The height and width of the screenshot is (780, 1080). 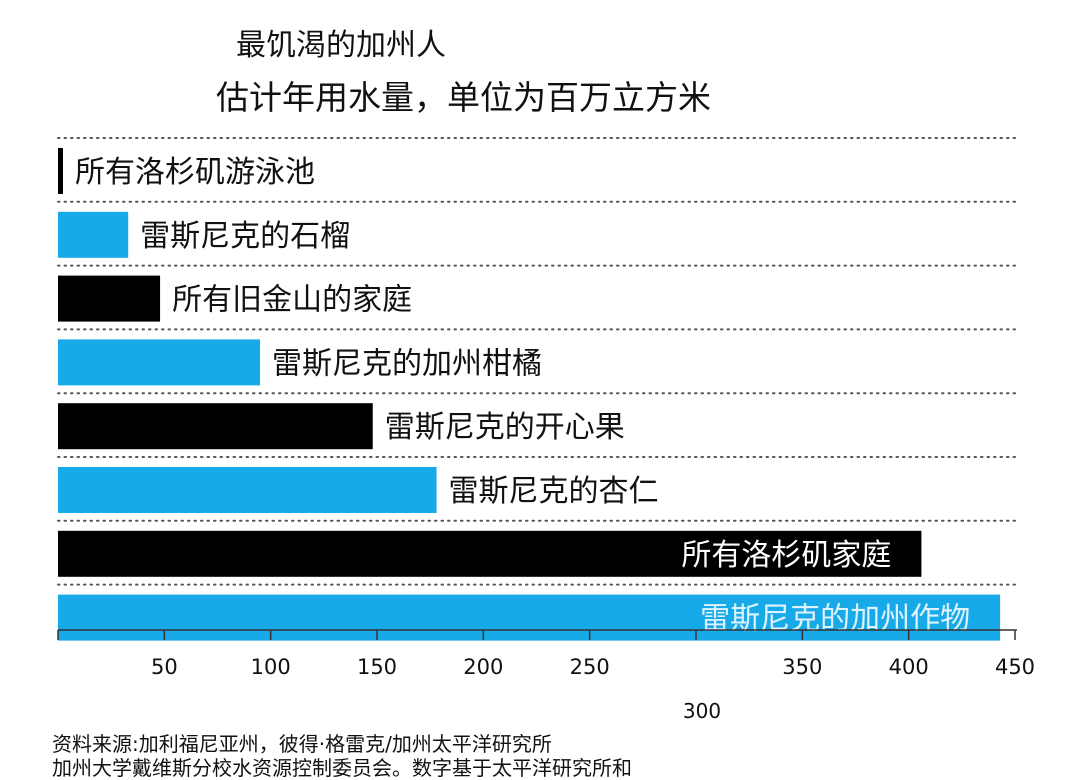 What do you see at coordinates (292, 300) in the screenshot?
I see `bar-label: 所有旧金山的家庭` at bounding box center [292, 300].